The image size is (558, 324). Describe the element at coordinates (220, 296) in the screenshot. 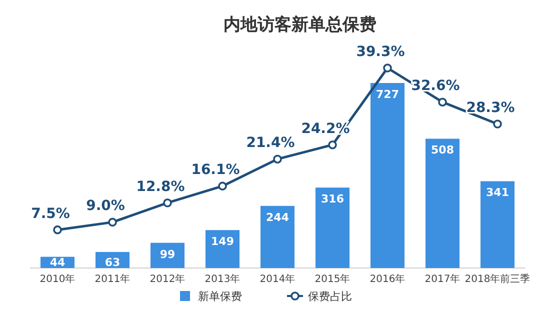

I see `legend-label: 新单保费` at that location.